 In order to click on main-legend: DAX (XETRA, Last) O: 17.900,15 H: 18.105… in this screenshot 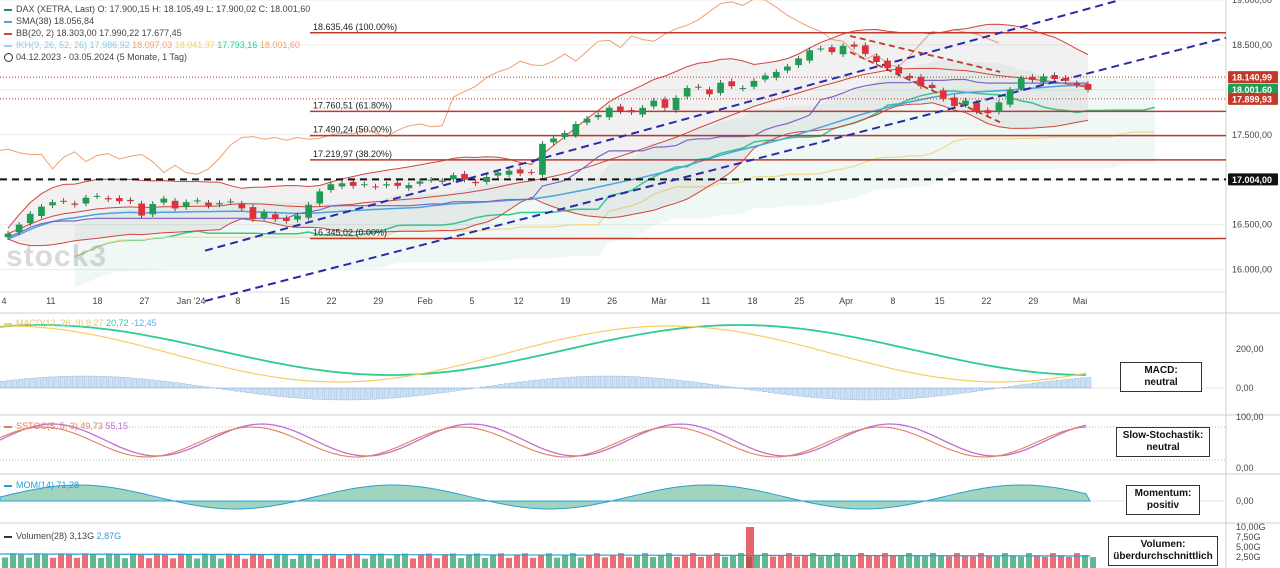, I will do `click(157, 33)`.